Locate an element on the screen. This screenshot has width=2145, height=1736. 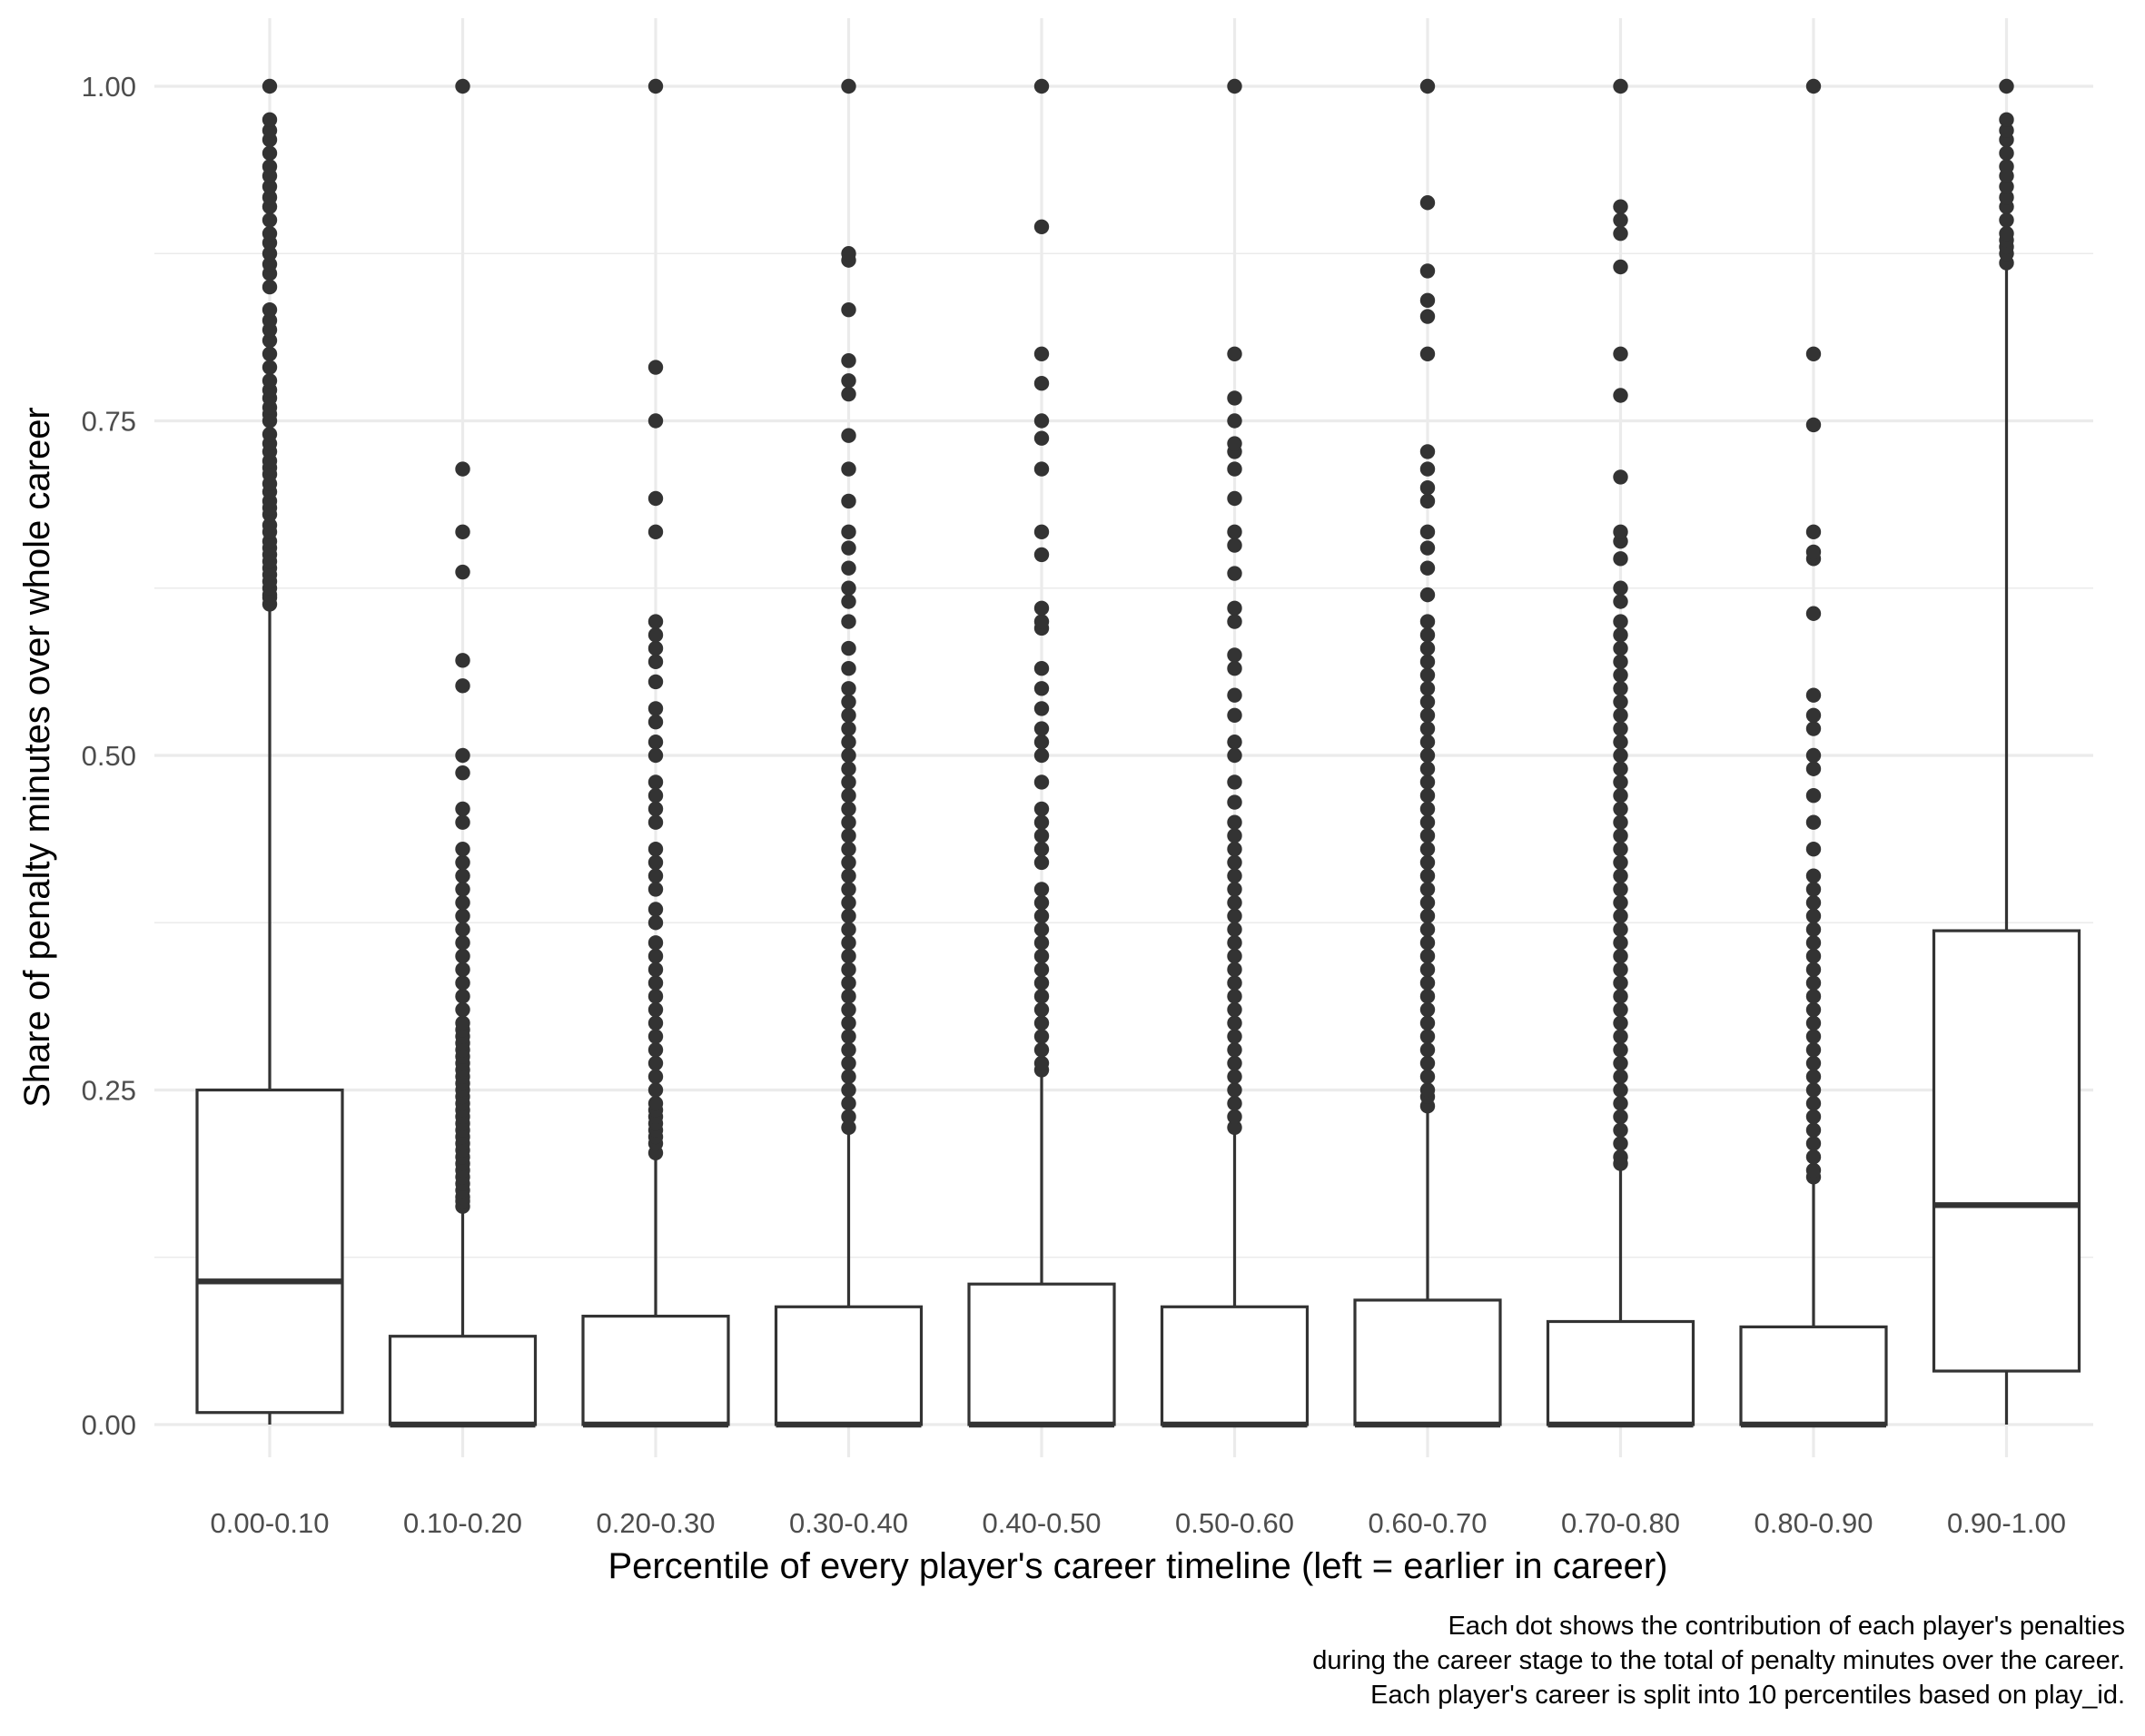
x-tick-label: 0.60-0.70 is located at coordinates (1429, 1523).